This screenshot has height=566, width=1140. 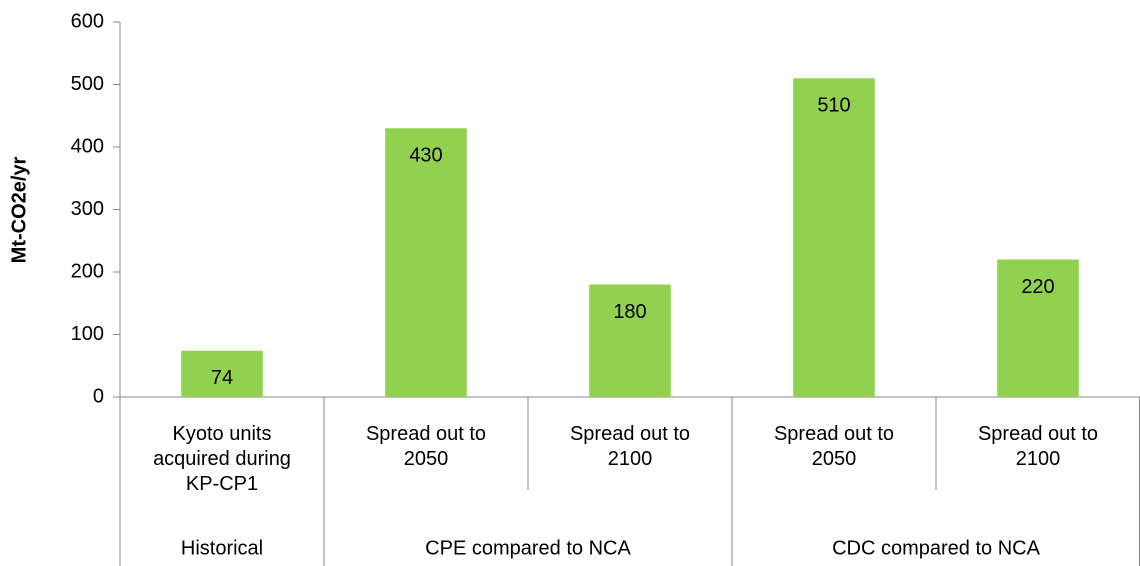 What do you see at coordinates (87, 84) in the screenshot?
I see `y-tick-label: 500` at bounding box center [87, 84].